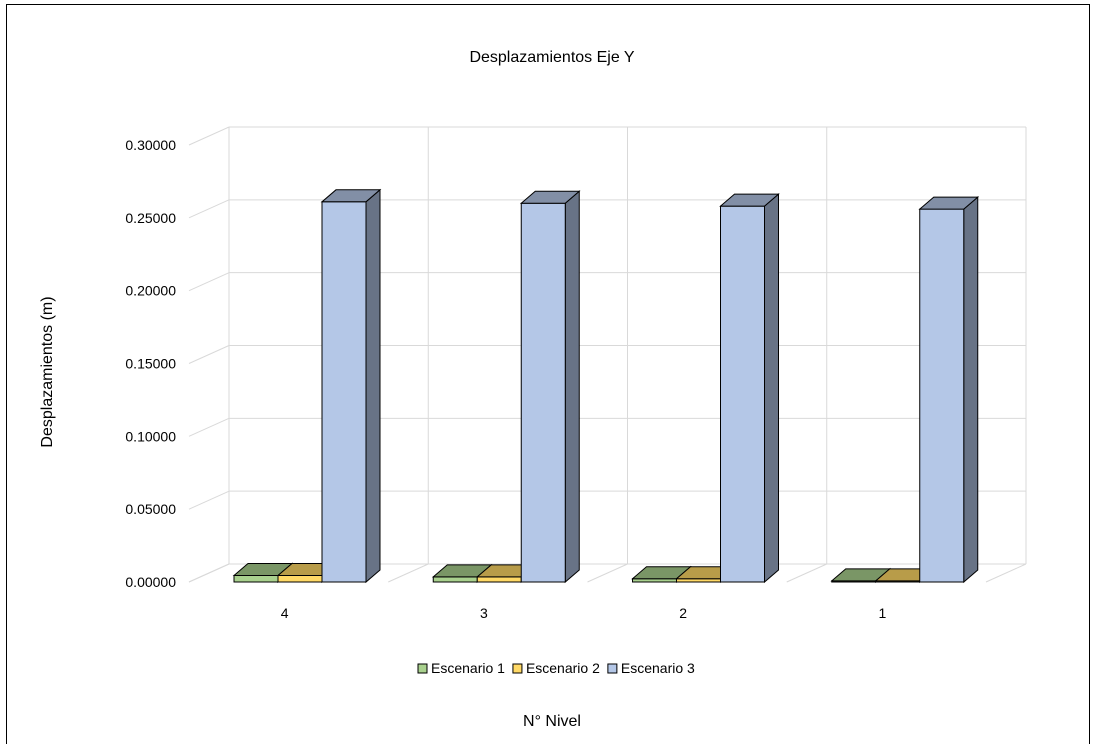  Describe the element at coordinates (150, 364) in the screenshot. I see `y-tick-label: 0.15000` at that location.